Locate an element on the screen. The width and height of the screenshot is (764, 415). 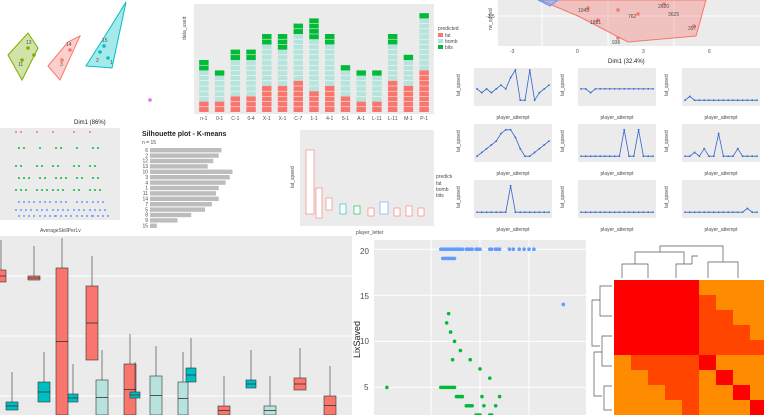
small-box-legend-item: fat is located at coordinates (439, 184).